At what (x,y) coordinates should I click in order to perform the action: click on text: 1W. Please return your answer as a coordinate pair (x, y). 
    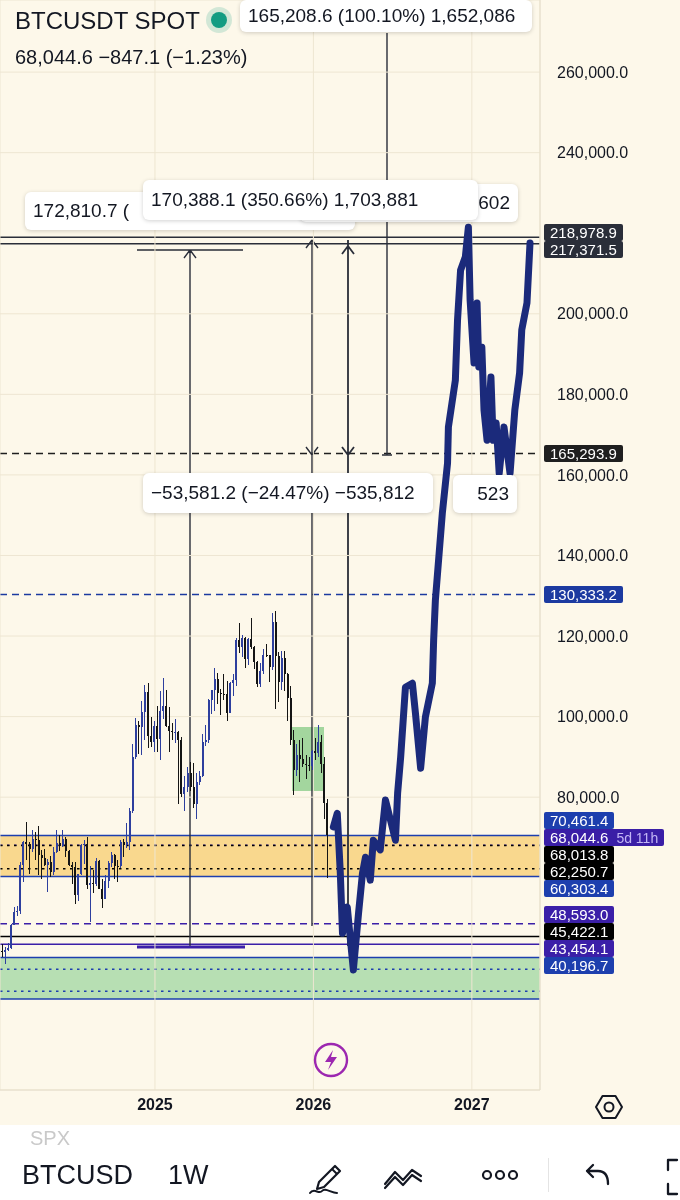
    Looking at the image, I should click on (188, 1175).